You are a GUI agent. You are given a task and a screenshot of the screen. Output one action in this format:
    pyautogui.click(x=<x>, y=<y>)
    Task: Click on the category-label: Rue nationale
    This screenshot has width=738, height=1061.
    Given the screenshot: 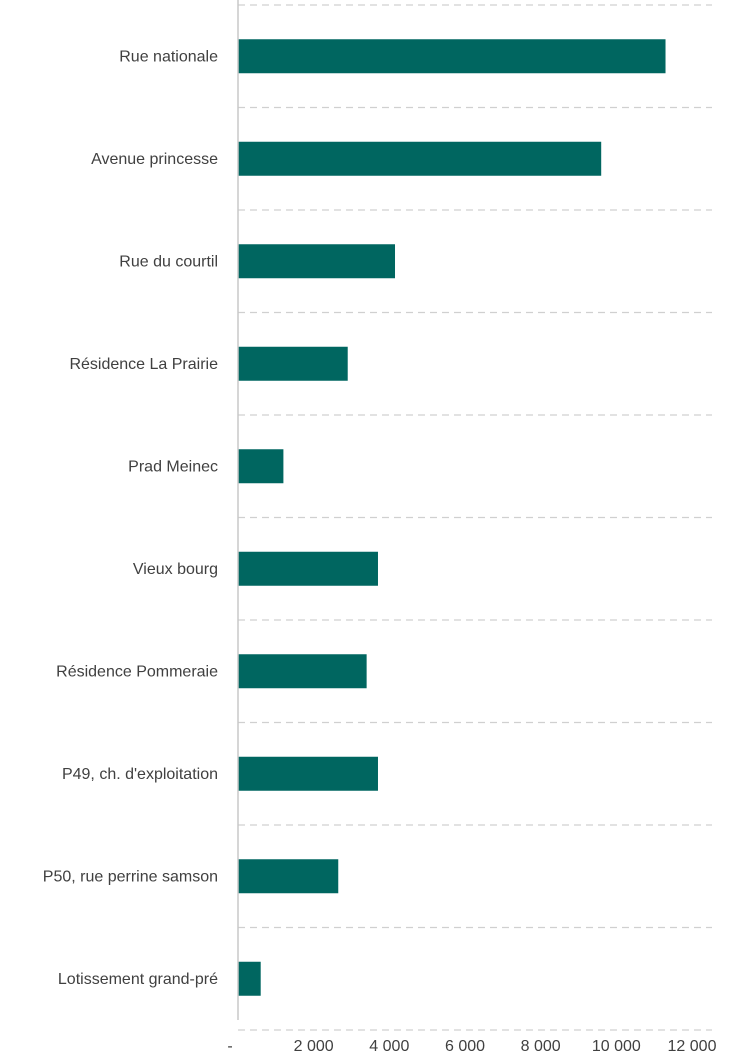 What is the action you would take?
    pyautogui.click(x=168, y=56)
    